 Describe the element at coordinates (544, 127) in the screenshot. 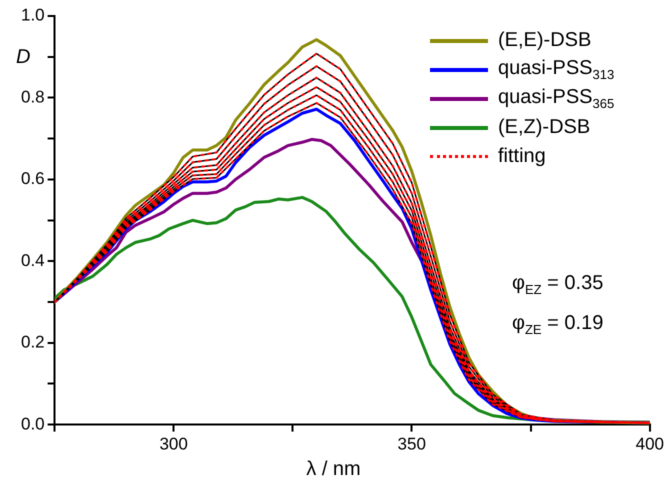

I see `legend-label: (E,Z)-DSB` at that location.